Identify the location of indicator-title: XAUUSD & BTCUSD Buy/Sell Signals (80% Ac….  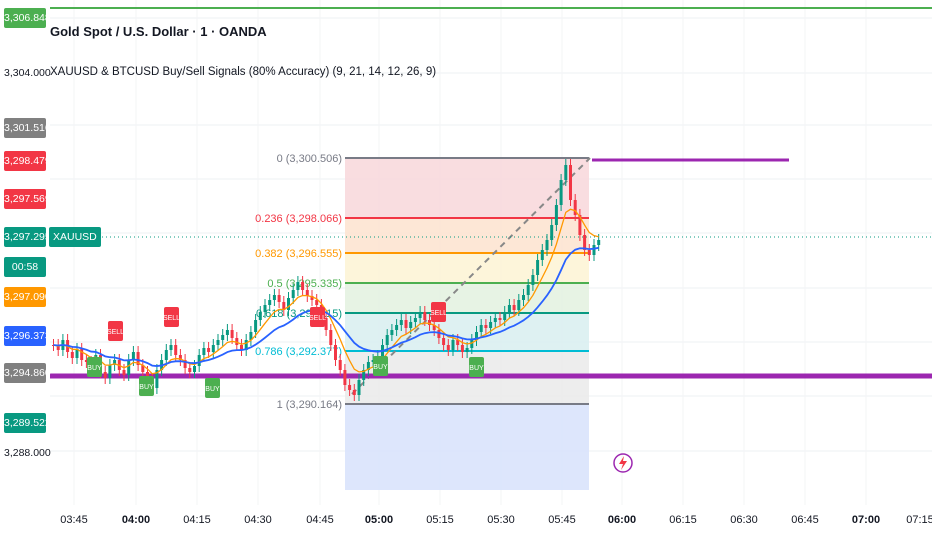
(243, 72).